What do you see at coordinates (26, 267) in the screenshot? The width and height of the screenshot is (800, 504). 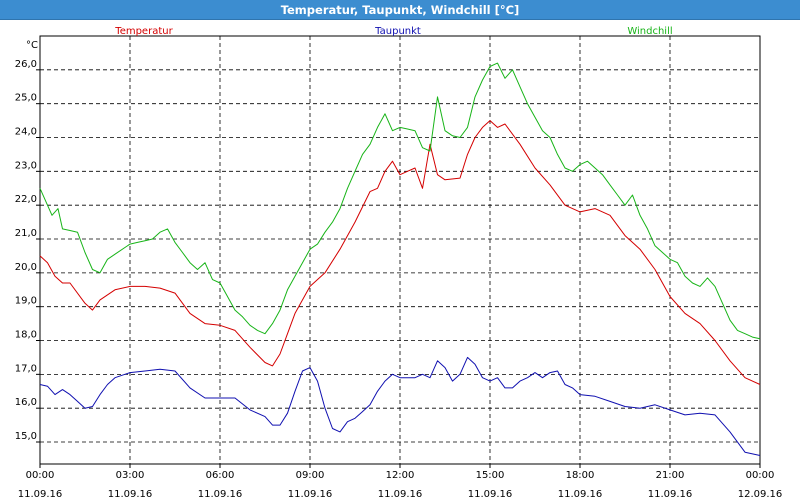 I see `y-tick-label: 20,0` at bounding box center [26, 267].